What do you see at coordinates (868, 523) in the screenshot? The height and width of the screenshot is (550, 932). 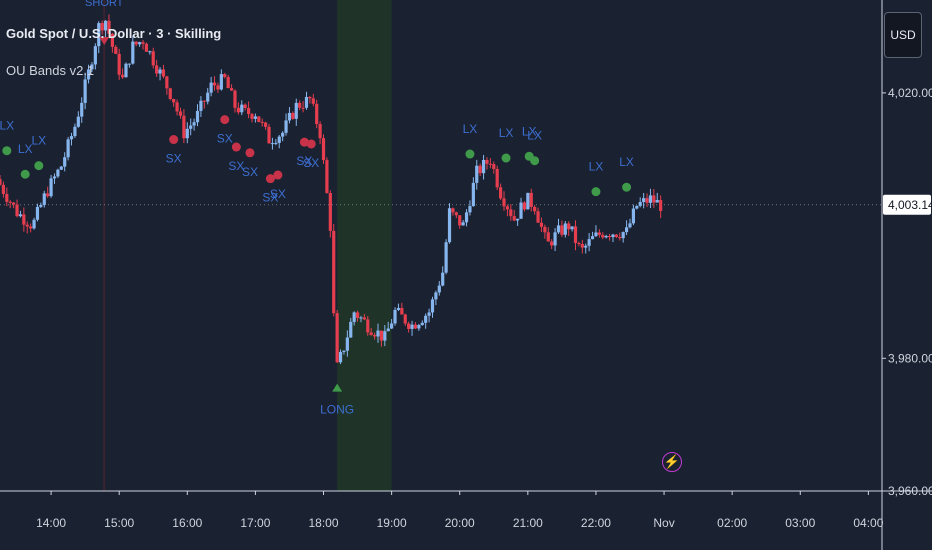 I see `time-tick-label: 04:00` at bounding box center [868, 523].